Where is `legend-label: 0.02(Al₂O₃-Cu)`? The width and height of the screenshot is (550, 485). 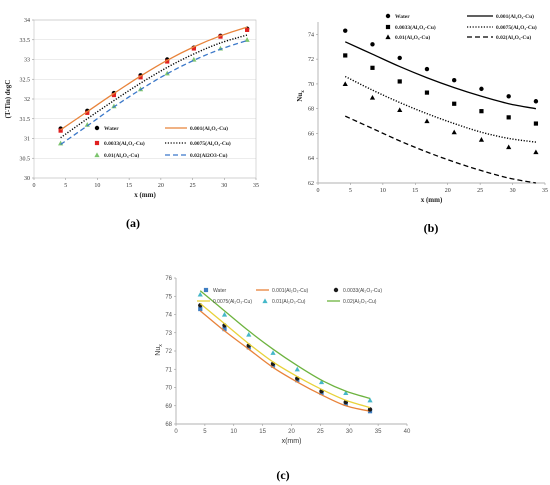
legend-label: 0.02(Al₂O₃-Cu) is located at coordinates (360, 302).